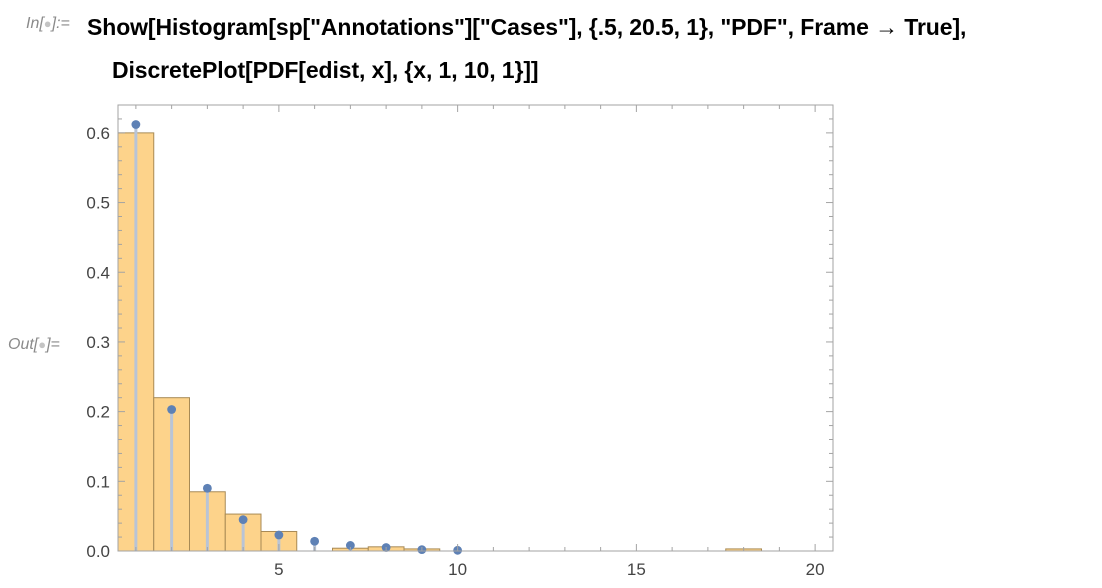 This screenshot has width=1102, height=588. I want to click on y-tick-label: 0.5, so click(98, 203).